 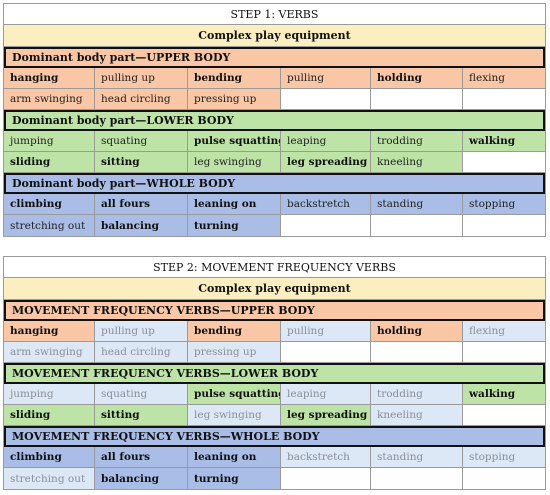 I want to click on step1-equipment-heading: Complex play equipment, so click(x=274, y=36).